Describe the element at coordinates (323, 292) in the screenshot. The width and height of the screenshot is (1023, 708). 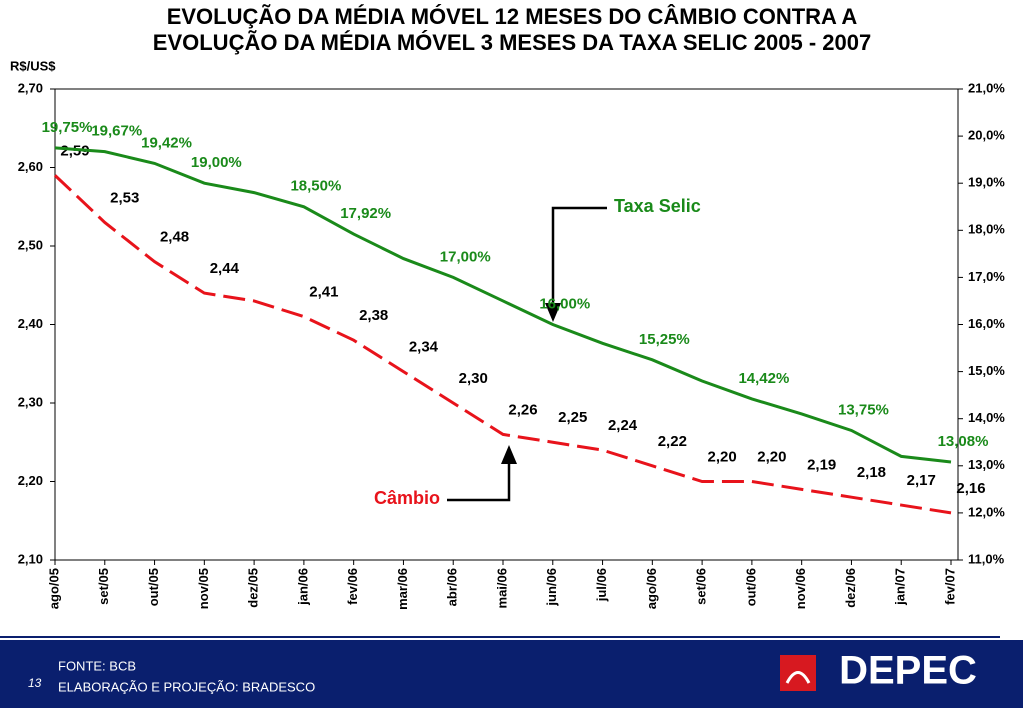
I see `data-label: 2,41` at that location.